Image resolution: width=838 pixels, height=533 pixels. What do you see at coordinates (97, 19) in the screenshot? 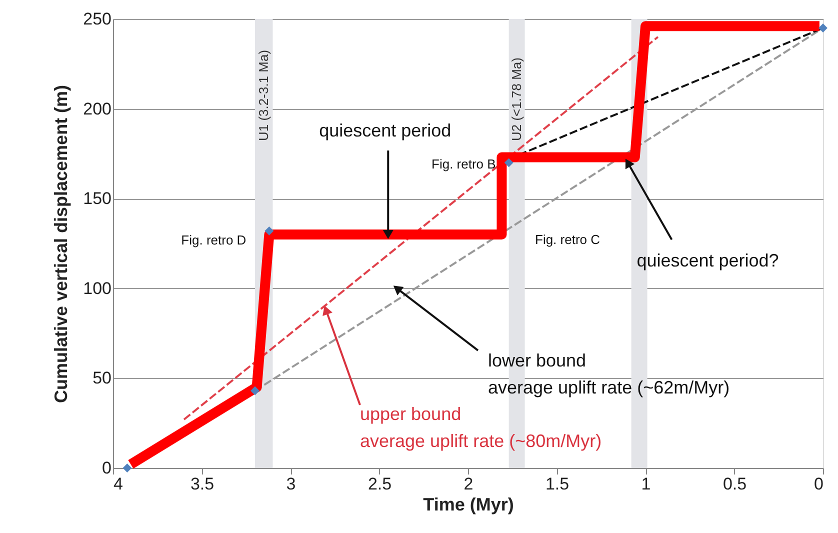
I see `y-tick-label: 250` at bounding box center [97, 19].